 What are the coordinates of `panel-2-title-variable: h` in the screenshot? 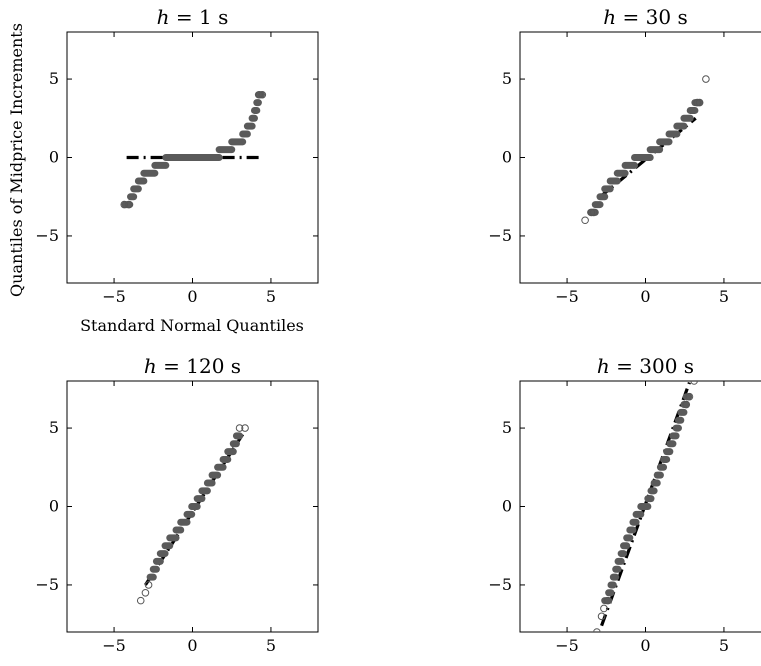 It's located at (609, 17).